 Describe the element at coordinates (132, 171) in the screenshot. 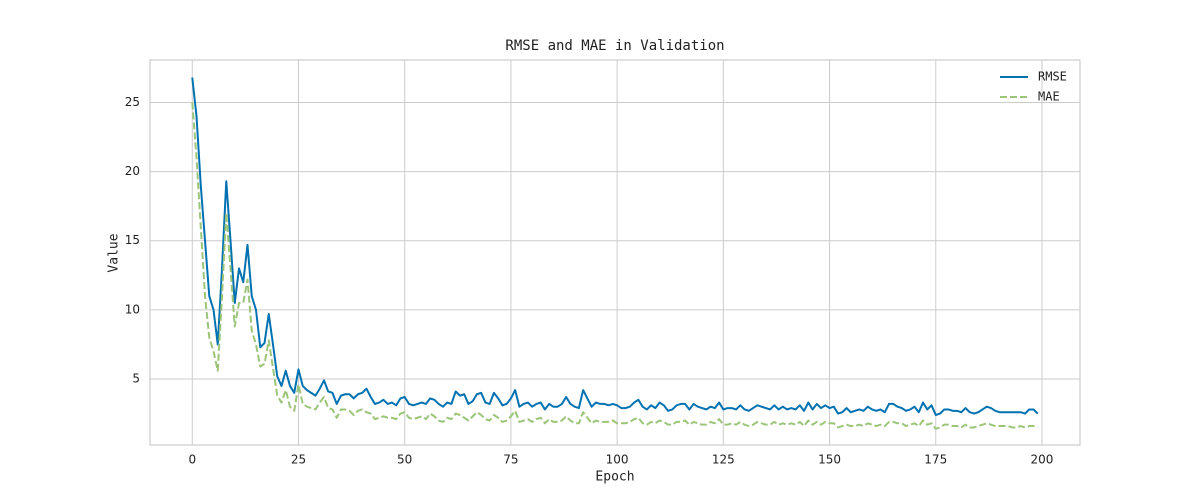

I see `y-tick-label: 20` at that location.